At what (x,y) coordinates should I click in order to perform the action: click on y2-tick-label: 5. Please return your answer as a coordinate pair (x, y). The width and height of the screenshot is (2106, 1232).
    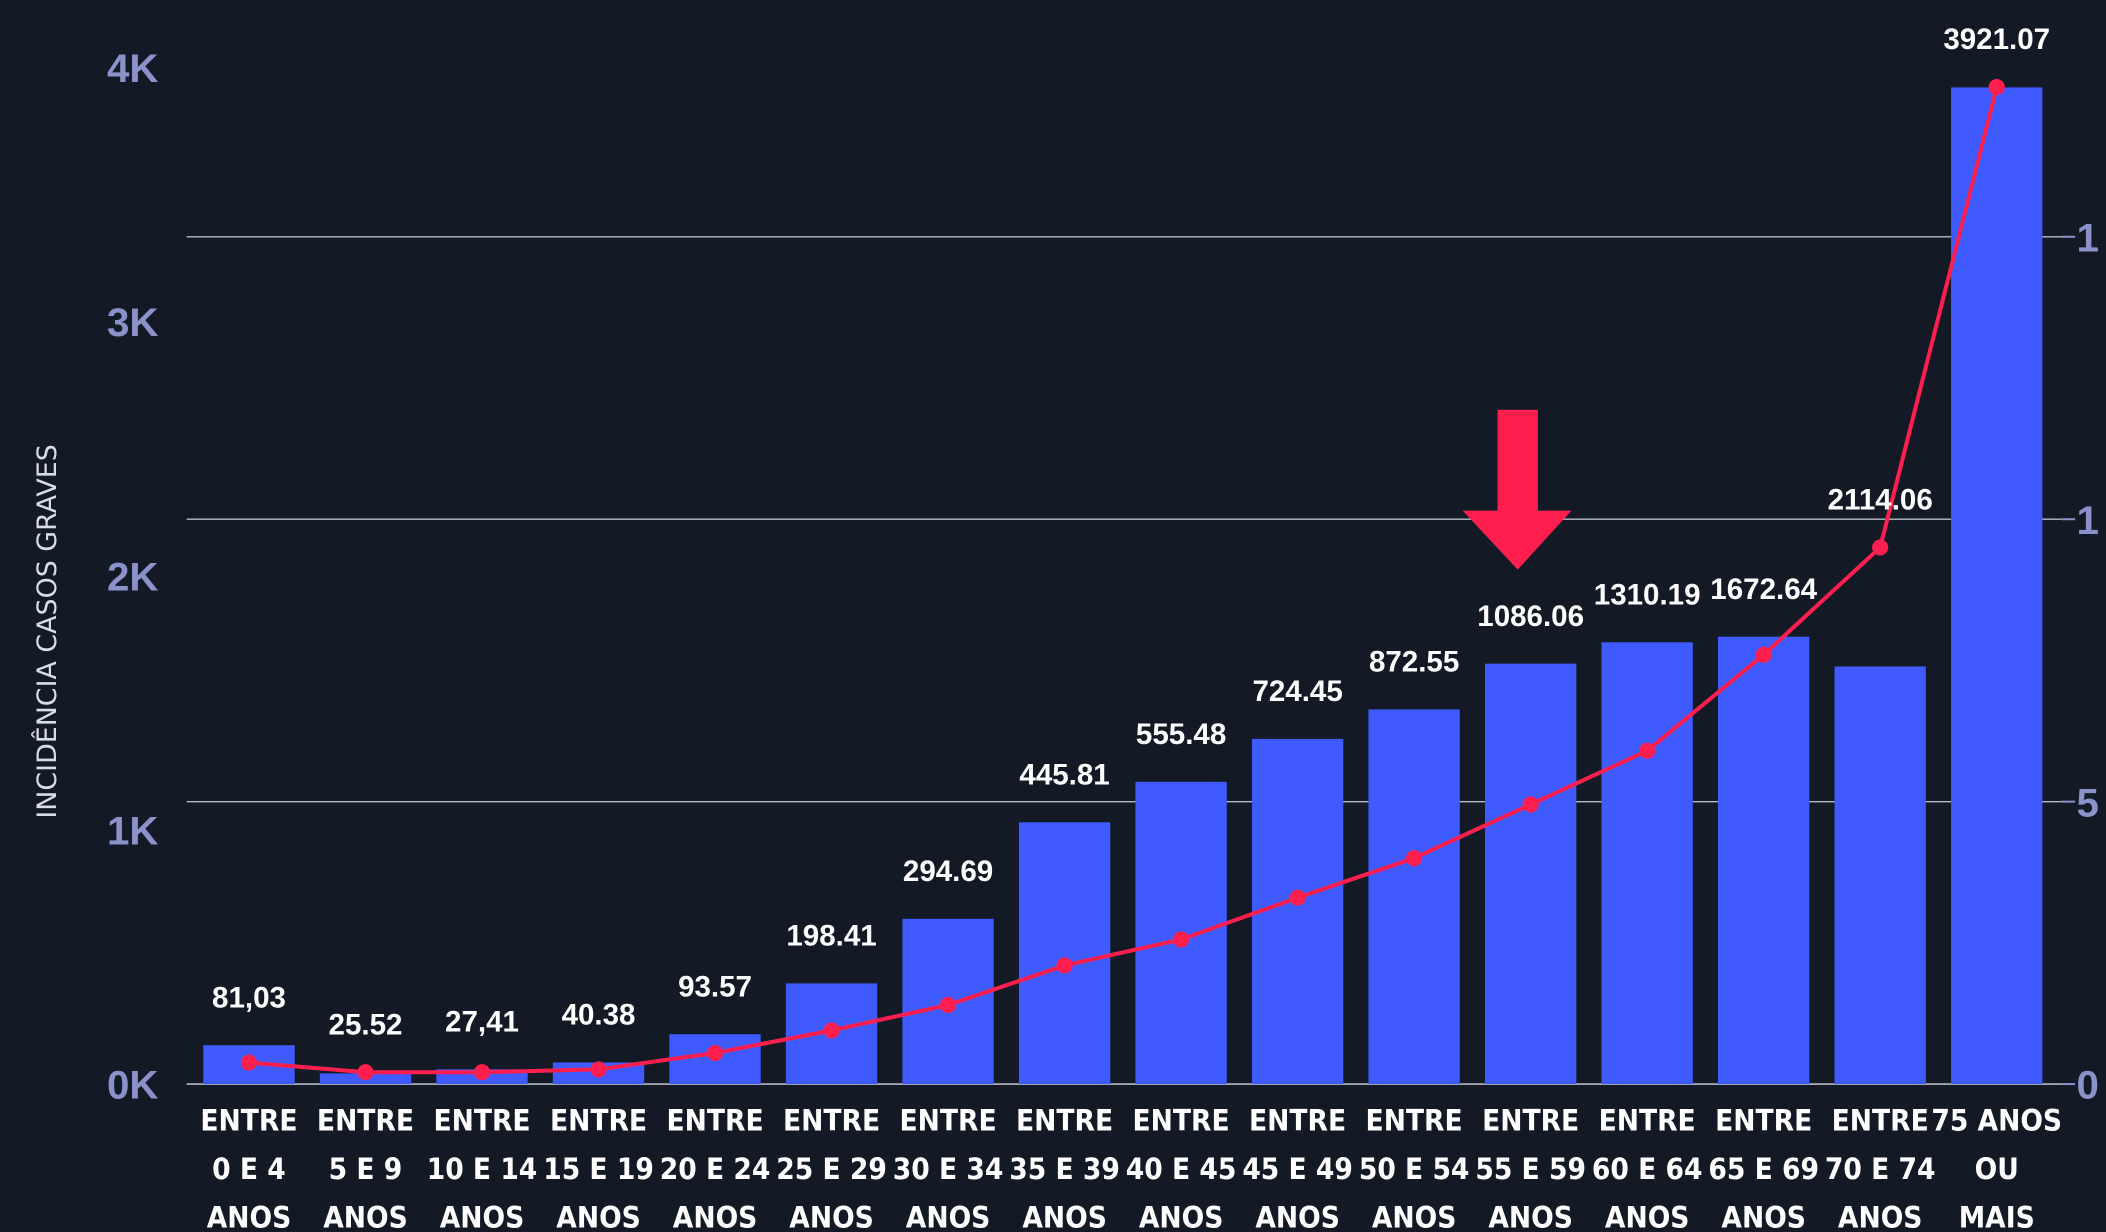
    Looking at the image, I should click on (2087, 802).